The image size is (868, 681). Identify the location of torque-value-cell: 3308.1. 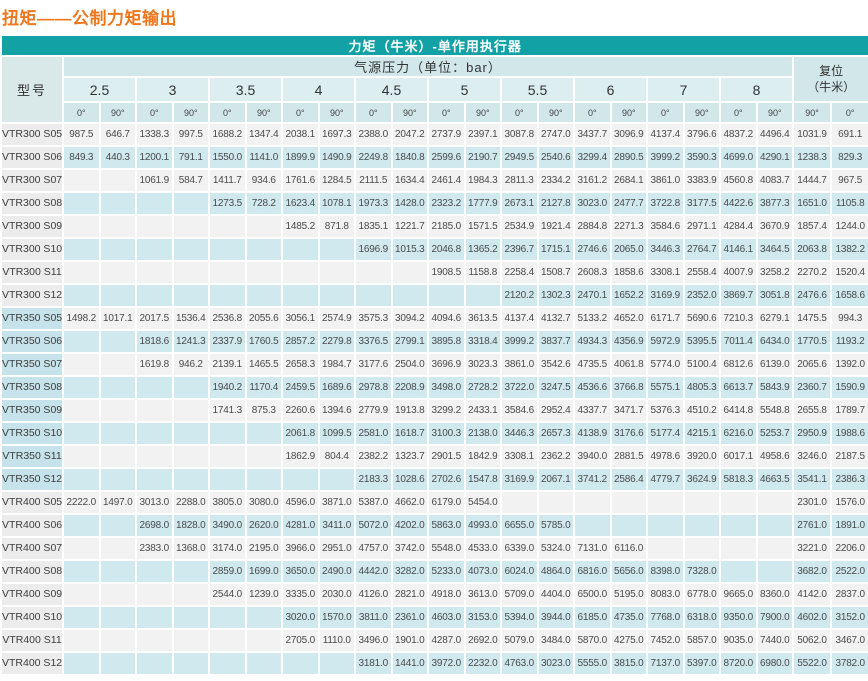
(665, 272).